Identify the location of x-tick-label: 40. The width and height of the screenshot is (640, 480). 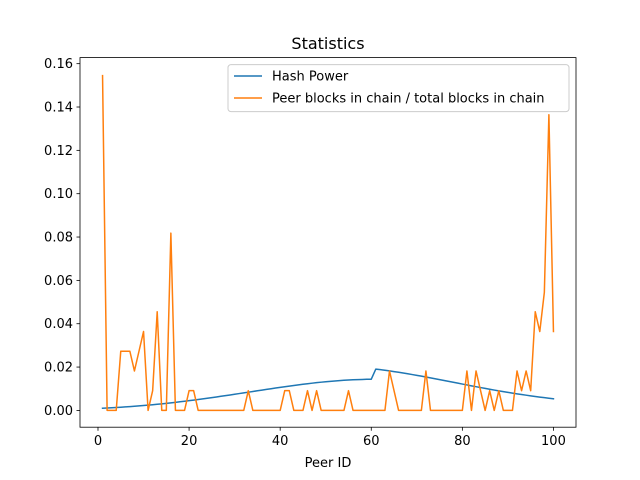
(280, 441).